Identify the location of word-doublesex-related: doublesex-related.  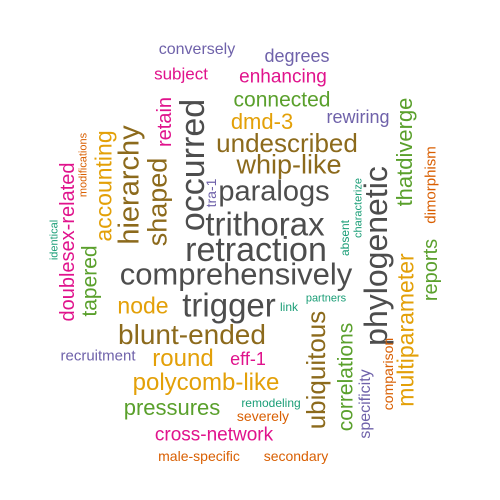
(68, 242).